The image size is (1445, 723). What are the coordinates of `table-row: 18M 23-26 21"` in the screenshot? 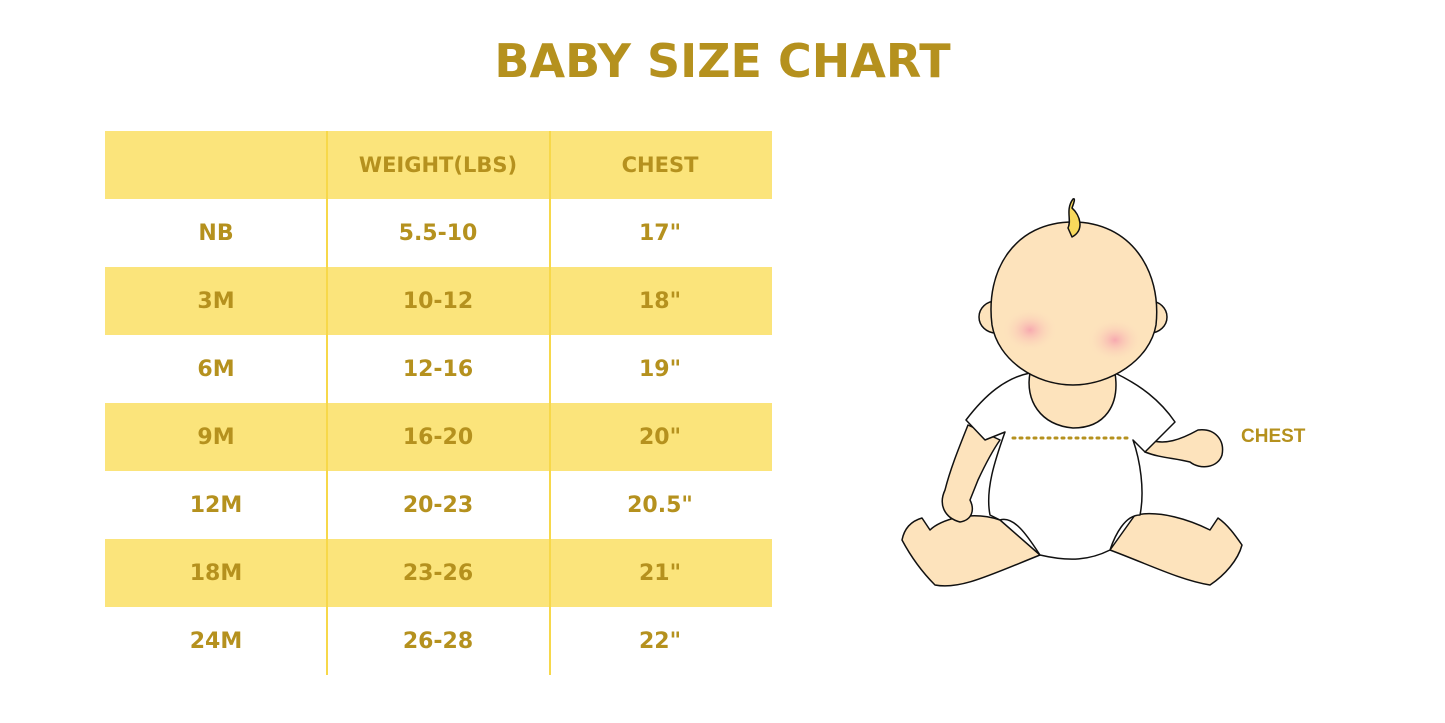 It's located at (438, 573).